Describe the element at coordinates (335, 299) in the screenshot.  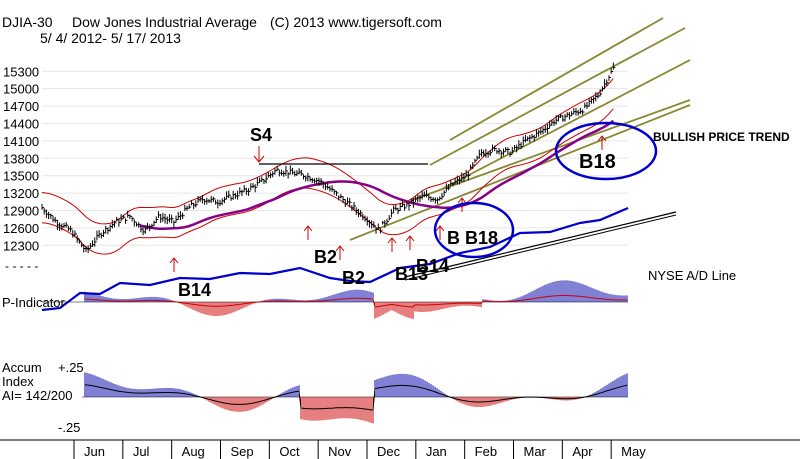
I see `p-indicator-histogram` at that location.